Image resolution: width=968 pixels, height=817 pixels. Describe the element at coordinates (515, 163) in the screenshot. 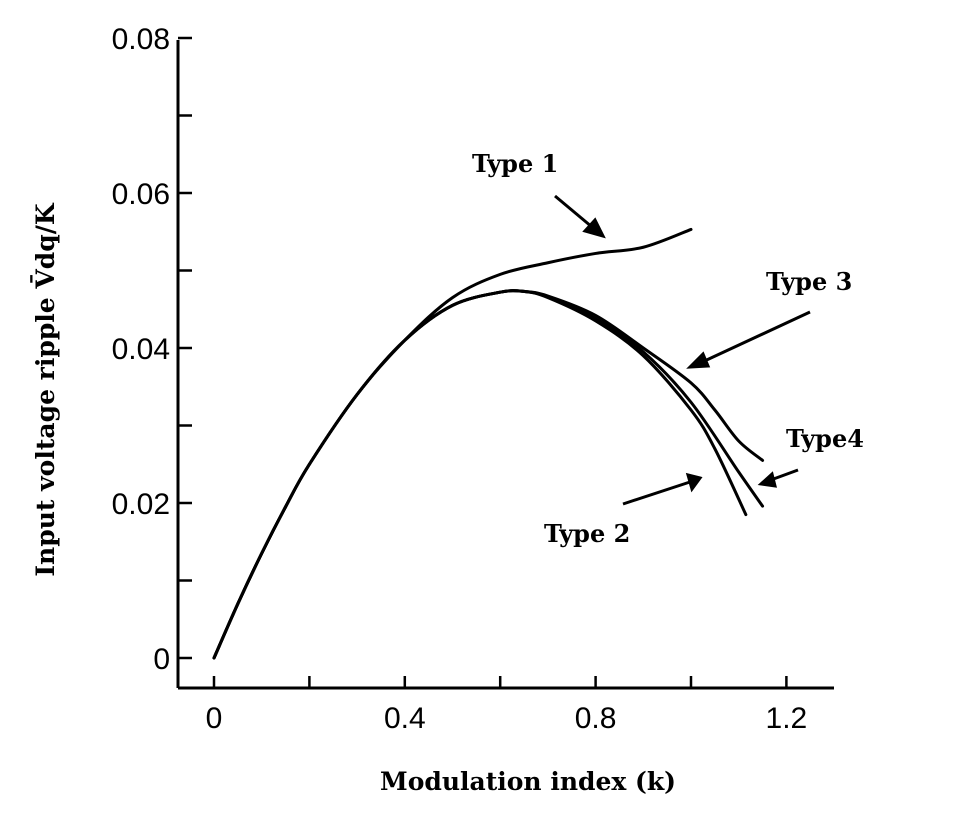

I see `annotation-type-1: Type 1` at that location.